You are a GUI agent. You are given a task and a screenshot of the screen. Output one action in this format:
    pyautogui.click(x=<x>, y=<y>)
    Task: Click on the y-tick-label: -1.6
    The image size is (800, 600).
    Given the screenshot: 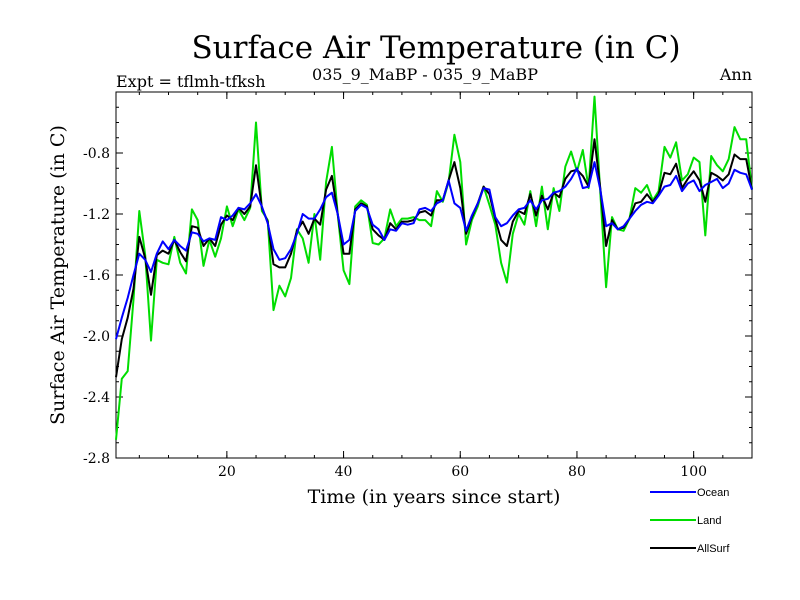 What is the action you would take?
    pyautogui.click(x=96, y=276)
    